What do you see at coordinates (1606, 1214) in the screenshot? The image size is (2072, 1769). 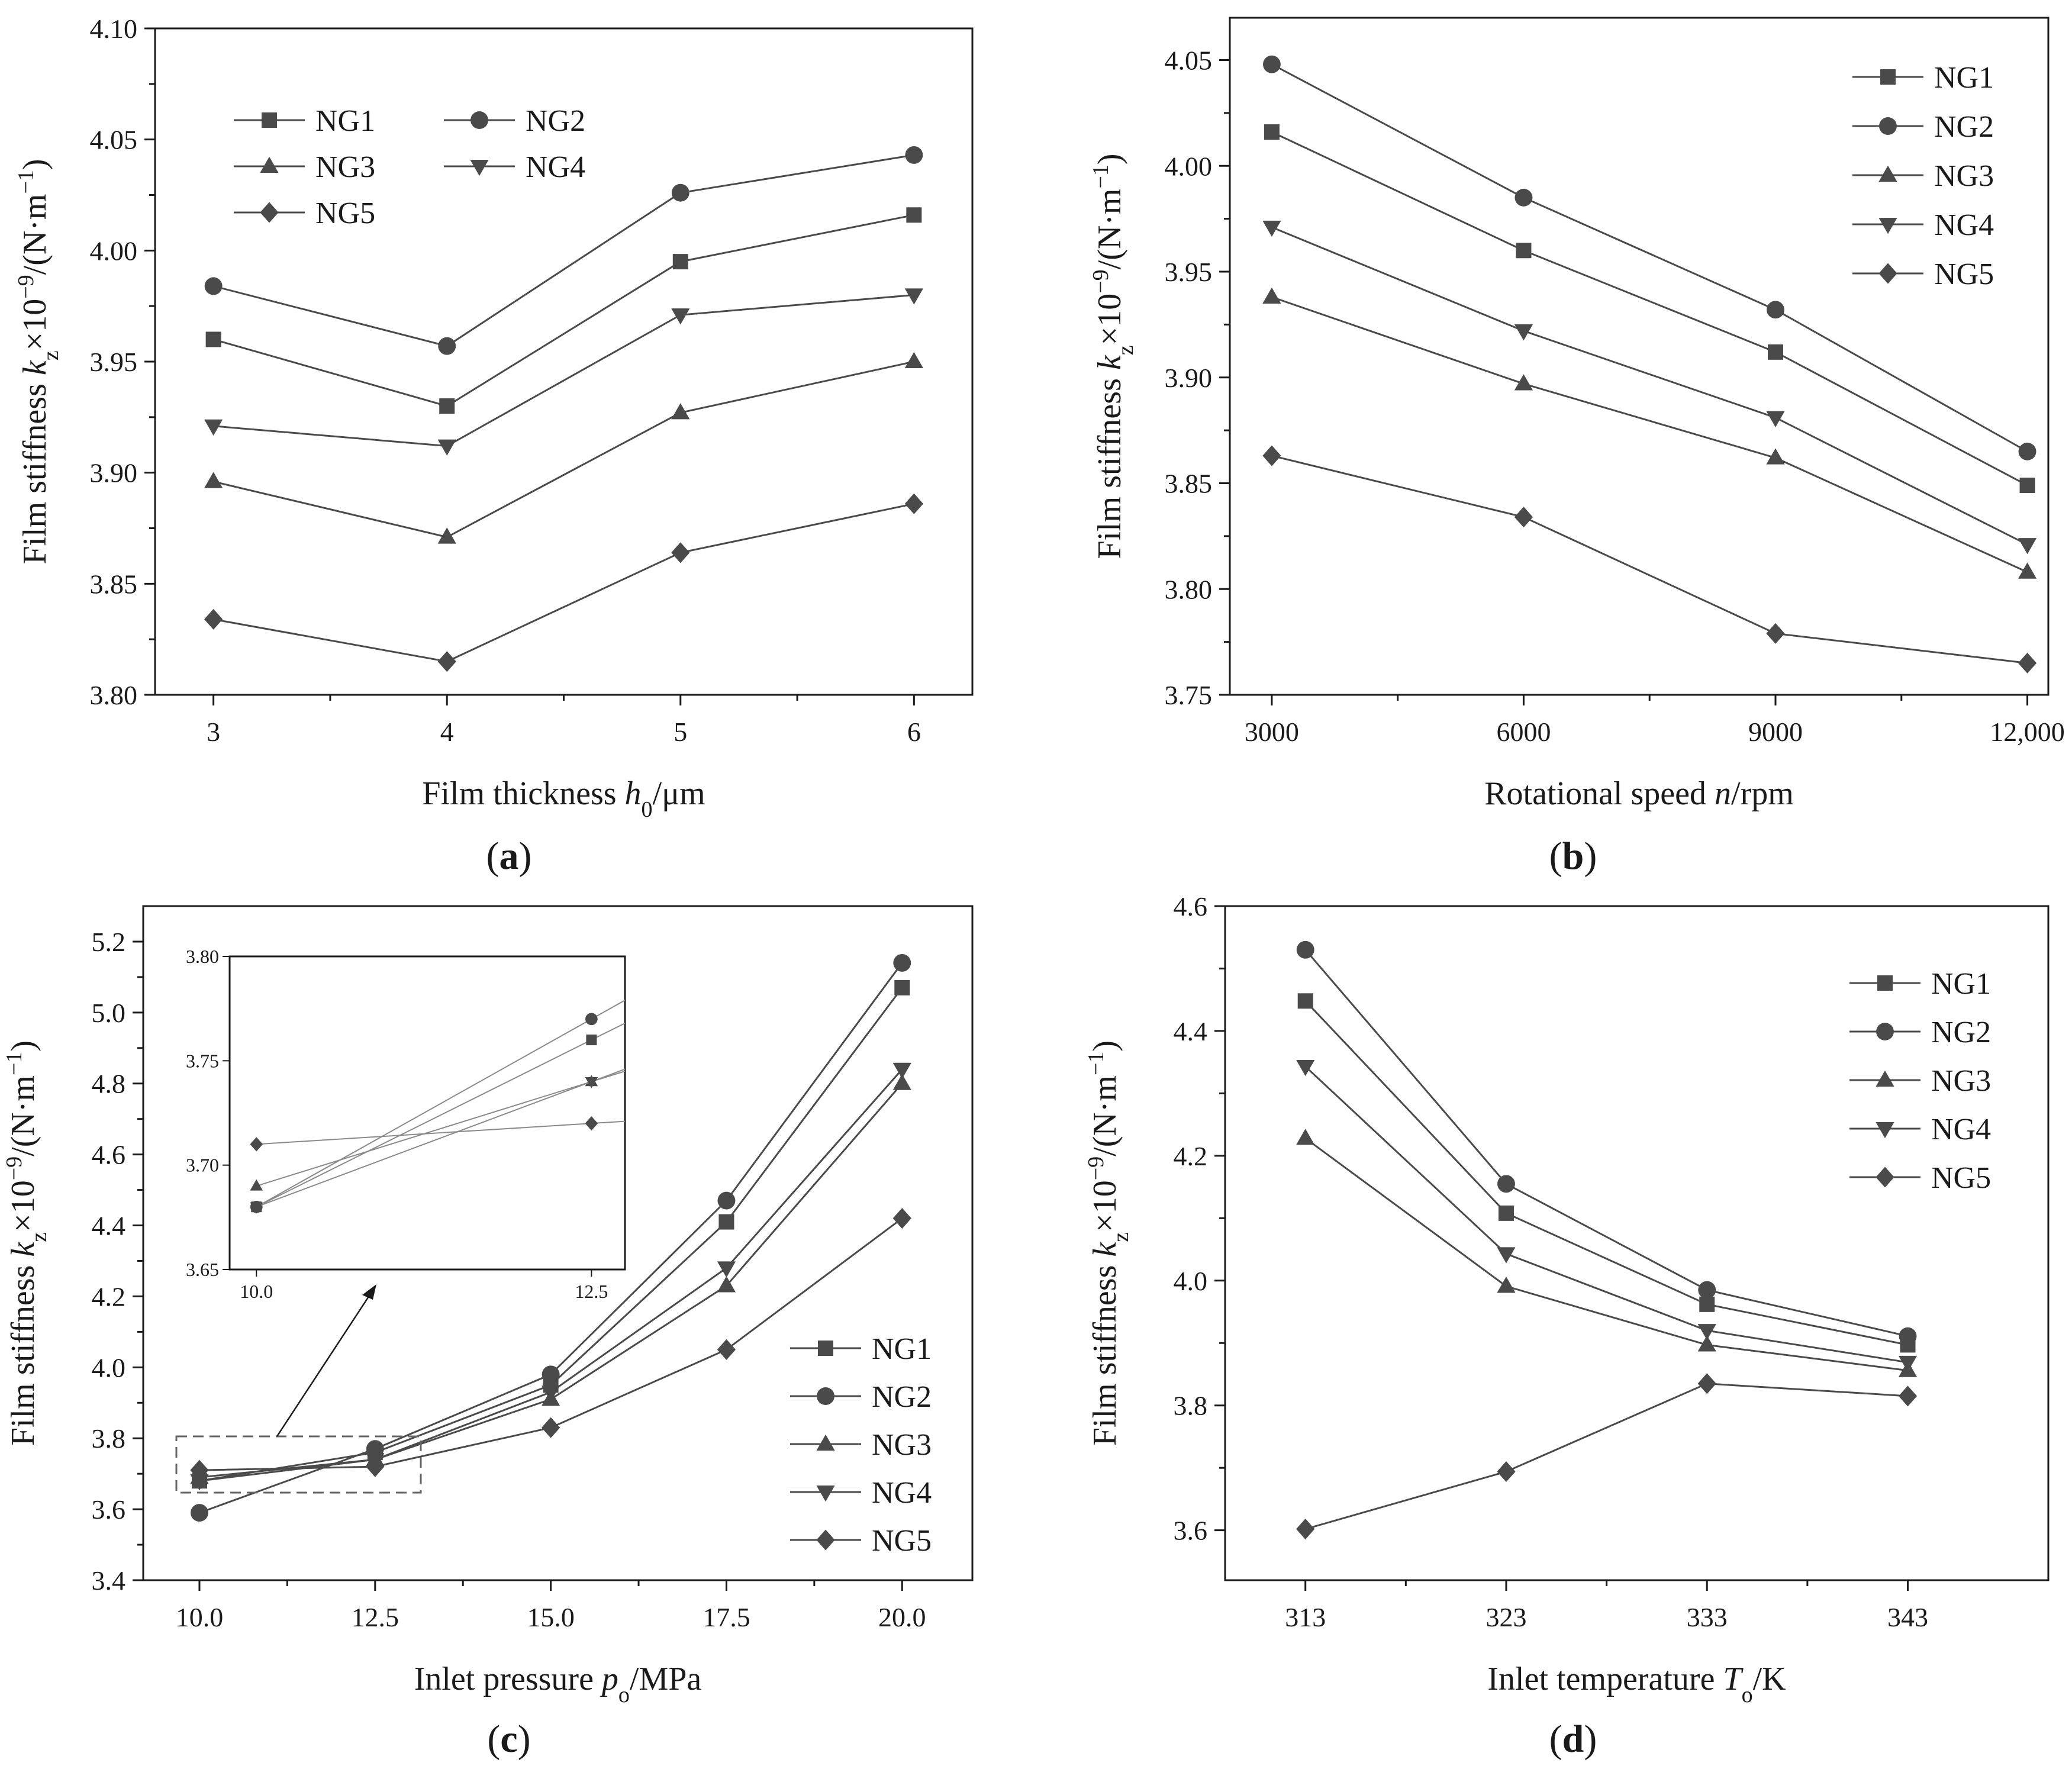 I see `series-line-ng4` at bounding box center [1606, 1214].